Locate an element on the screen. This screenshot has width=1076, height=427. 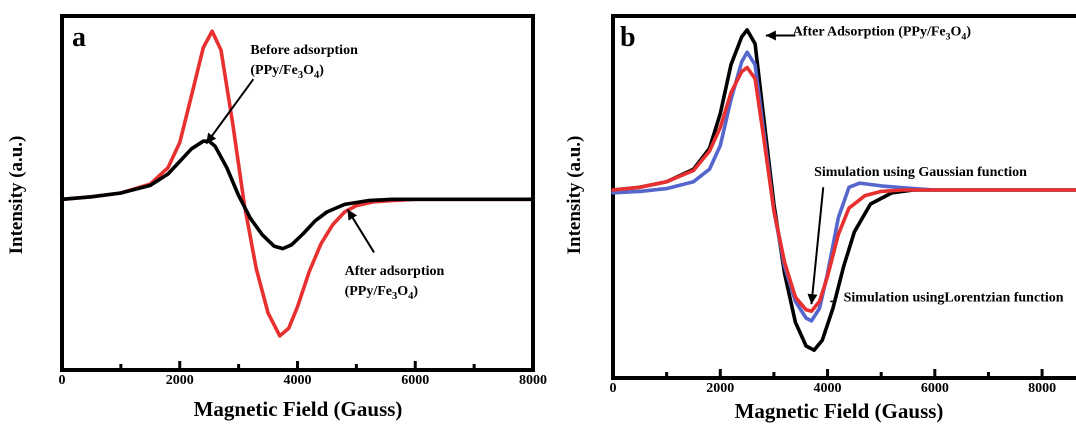
x-ticks-a: 0 2000 4000 6000 8000 is located at coordinates (303, 374).